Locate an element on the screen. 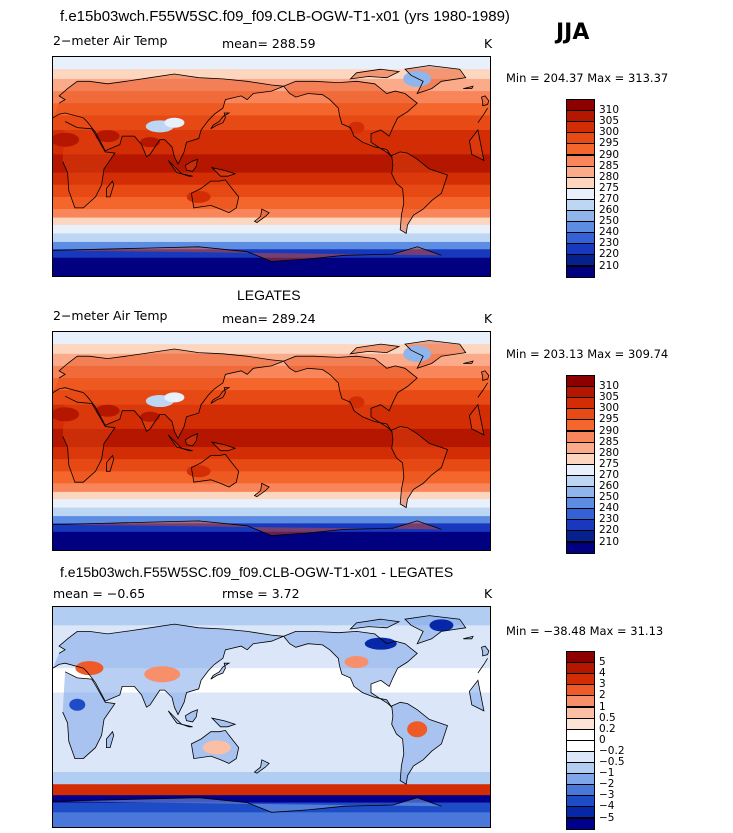 The height and width of the screenshot is (833, 733). panel2-variable-label: 2−meter Air Temp is located at coordinates (110, 315).